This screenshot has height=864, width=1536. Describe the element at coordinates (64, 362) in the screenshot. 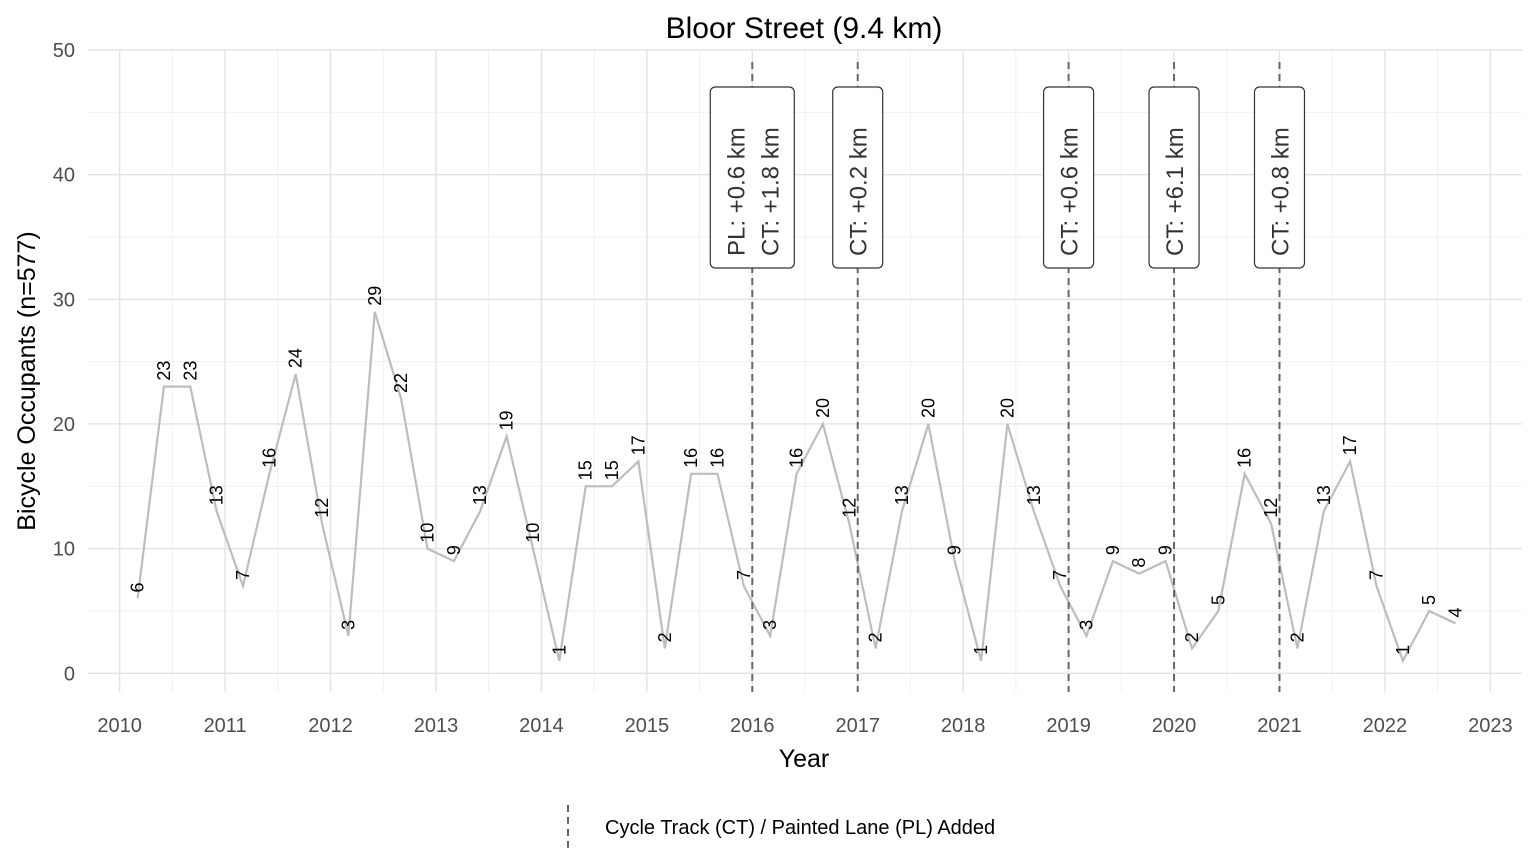

I see `y-tick-labels: 0 10 20 30 40 50` at that location.